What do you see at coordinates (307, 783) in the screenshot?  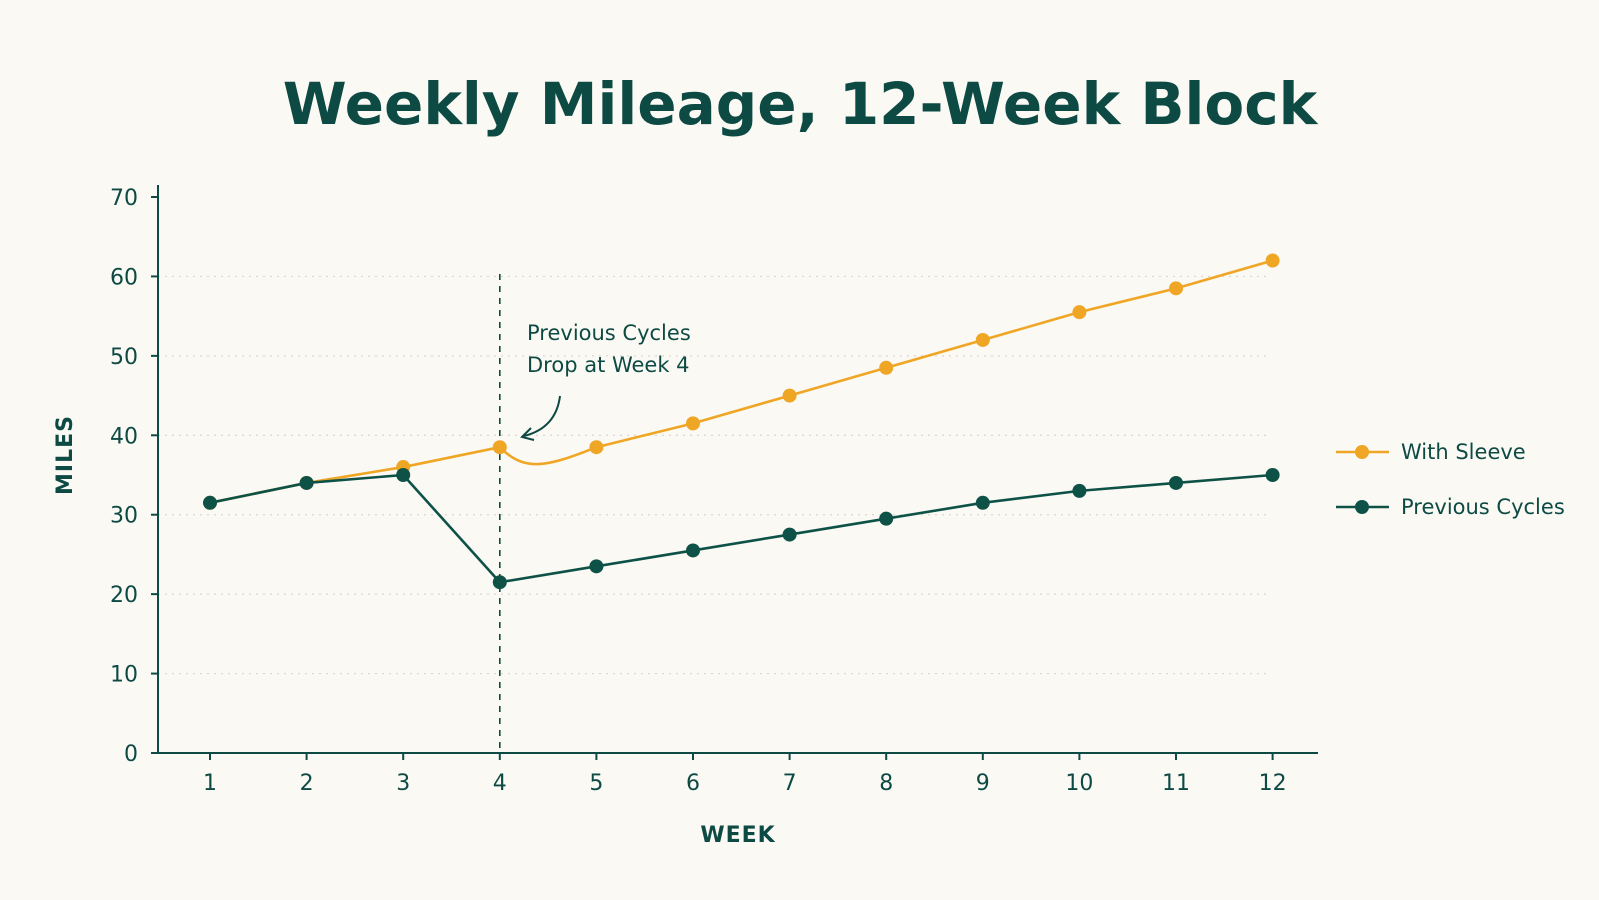 I see `x-tick-label-2: 2` at bounding box center [307, 783].